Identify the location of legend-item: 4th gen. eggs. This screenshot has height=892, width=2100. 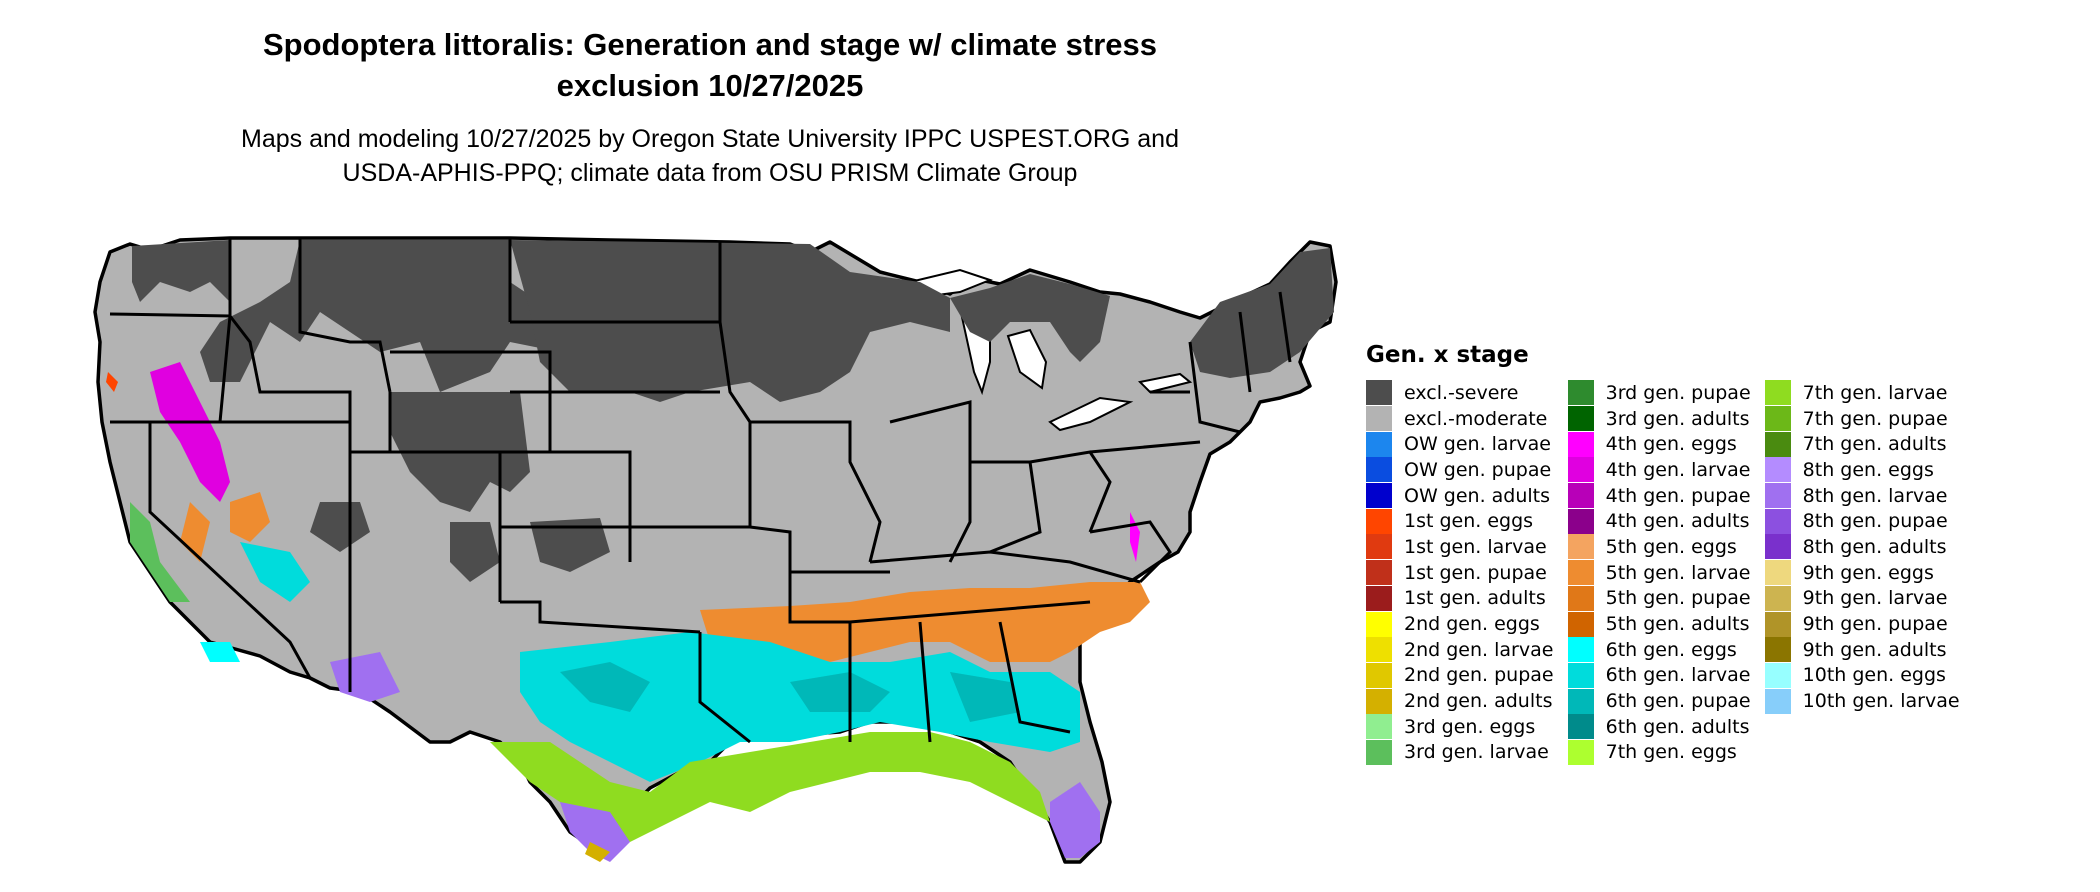
(1659, 444).